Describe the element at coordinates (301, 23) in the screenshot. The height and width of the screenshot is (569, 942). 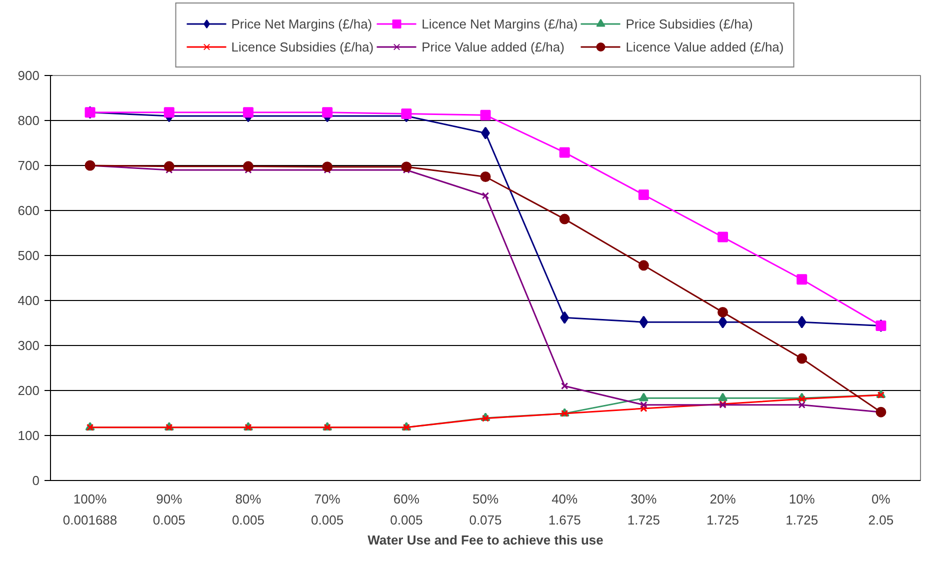
I see `legend-label: Price Net Margins (£/ha)` at that location.